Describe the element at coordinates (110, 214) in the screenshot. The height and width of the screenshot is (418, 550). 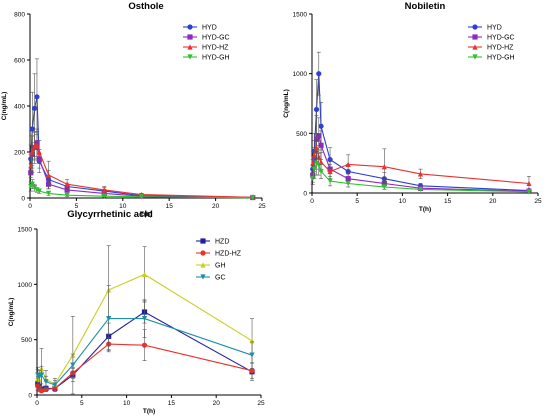
I see `chart-title: Glycyrrhetinic acid` at that location.